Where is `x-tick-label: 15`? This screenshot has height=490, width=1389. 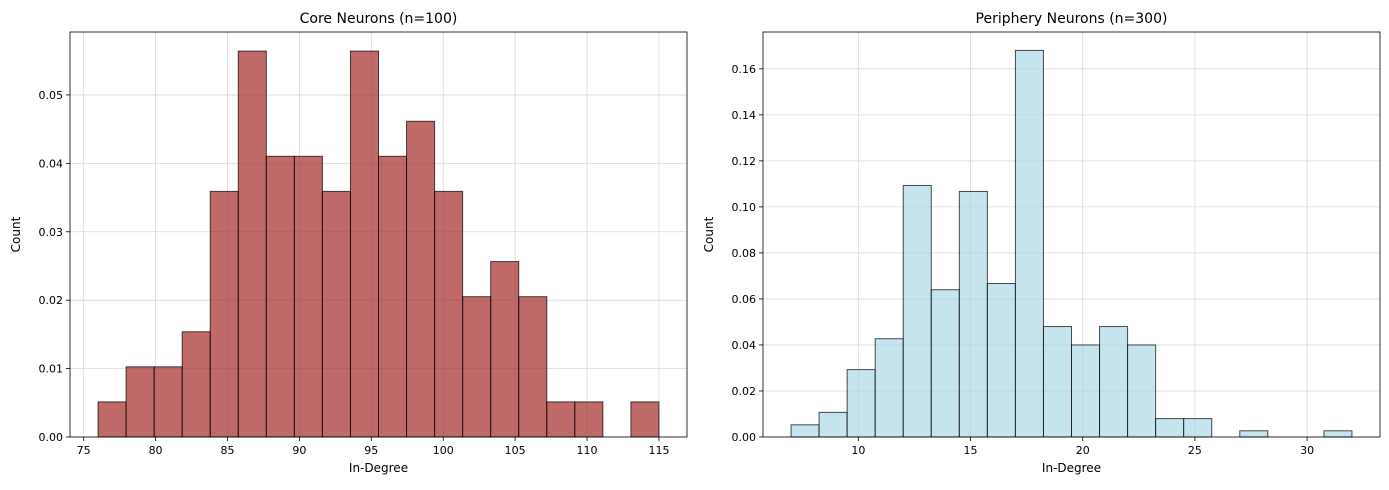 x-tick-label: 15 is located at coordinates (971, 450).